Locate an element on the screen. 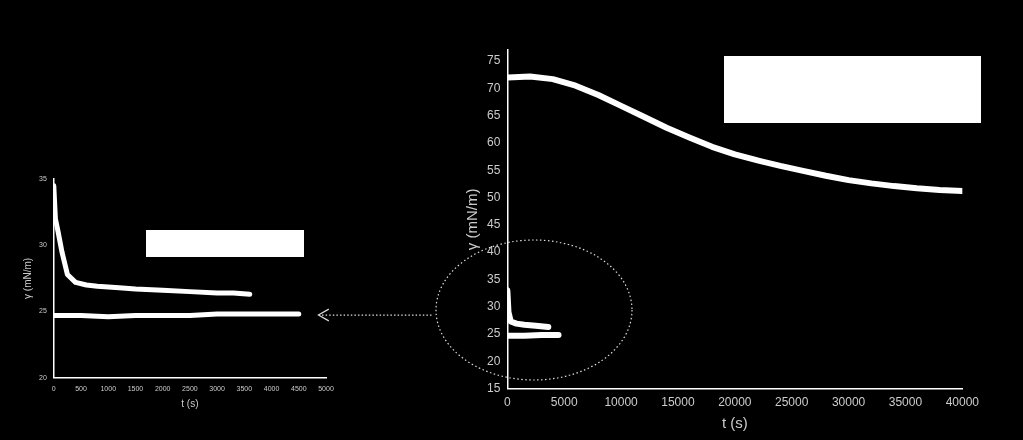 The height and width of the screenshot is (440, 1023). x-tick-label: 15000 is located at coordinates (678, 402).